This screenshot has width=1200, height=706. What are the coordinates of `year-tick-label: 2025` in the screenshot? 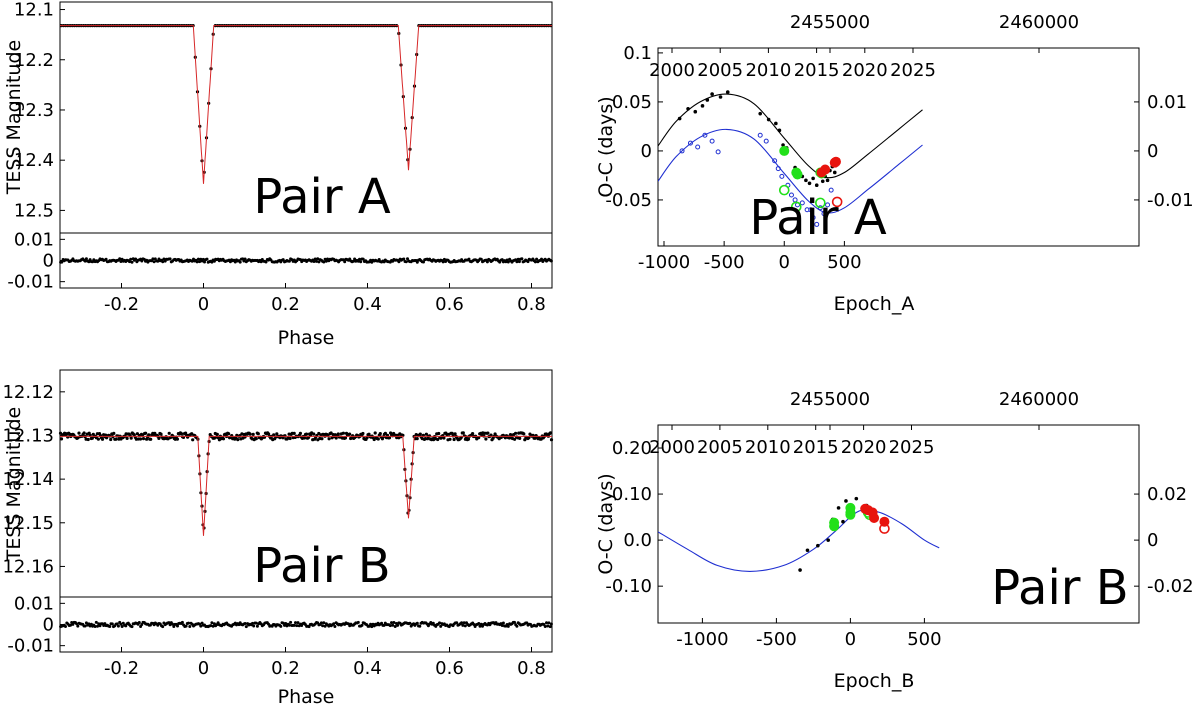 It's located at (912, 447).